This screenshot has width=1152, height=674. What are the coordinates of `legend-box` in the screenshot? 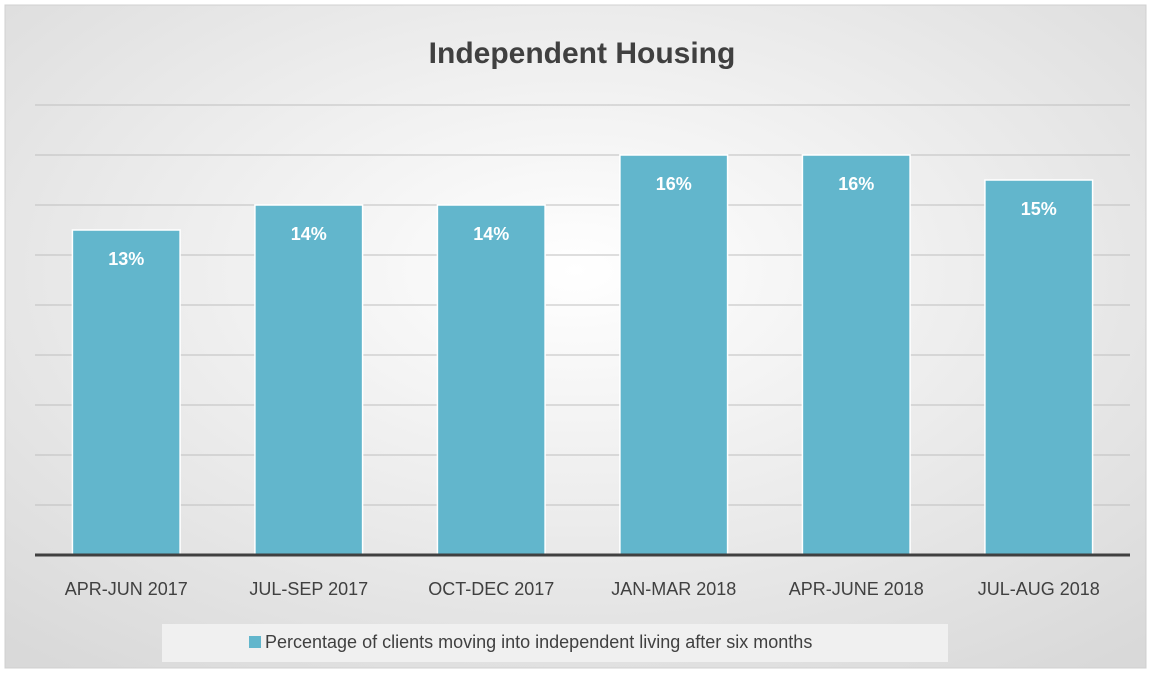 It's located at (555, 643).